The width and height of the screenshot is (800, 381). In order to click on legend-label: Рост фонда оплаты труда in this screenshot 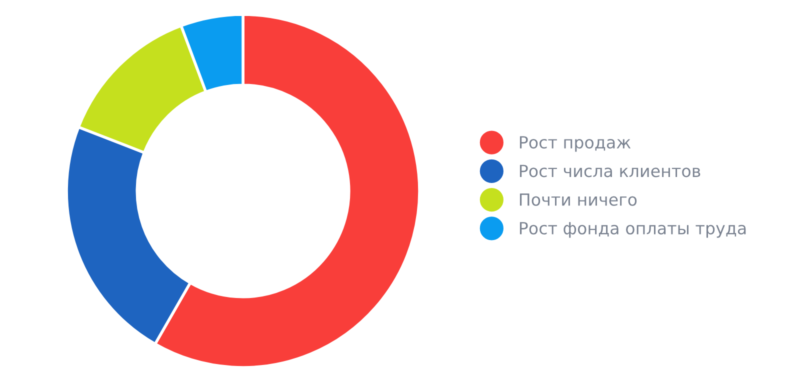, I will do `click(633, 230)`.